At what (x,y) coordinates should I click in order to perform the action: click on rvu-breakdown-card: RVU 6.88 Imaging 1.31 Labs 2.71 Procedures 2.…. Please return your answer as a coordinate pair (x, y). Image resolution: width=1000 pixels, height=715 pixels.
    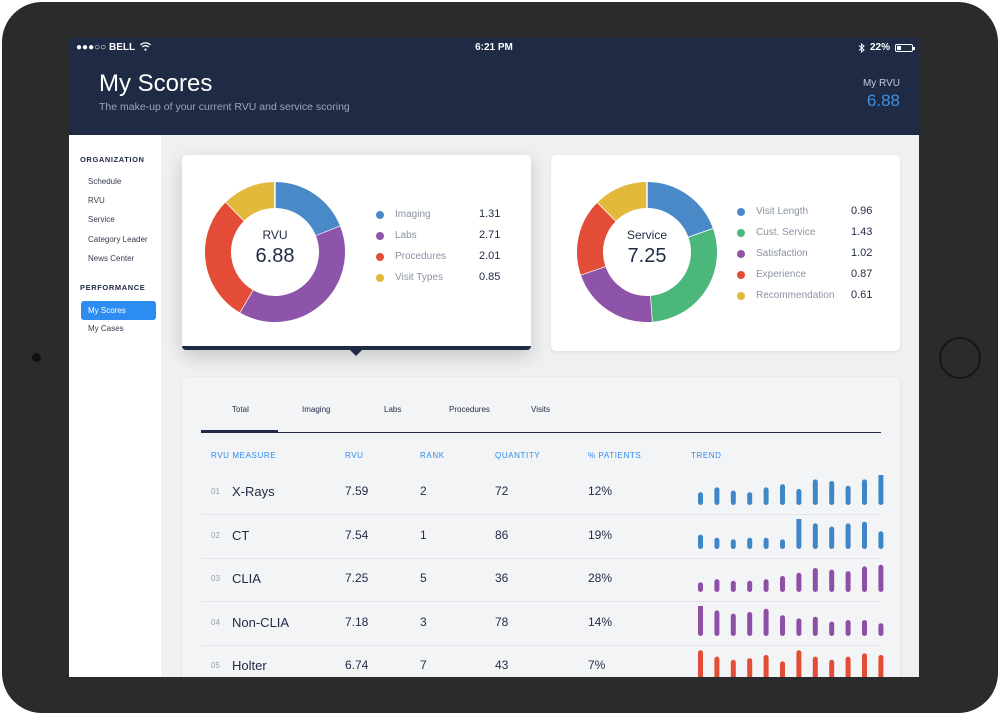
    Looking at the image, I should click on (356, 255).